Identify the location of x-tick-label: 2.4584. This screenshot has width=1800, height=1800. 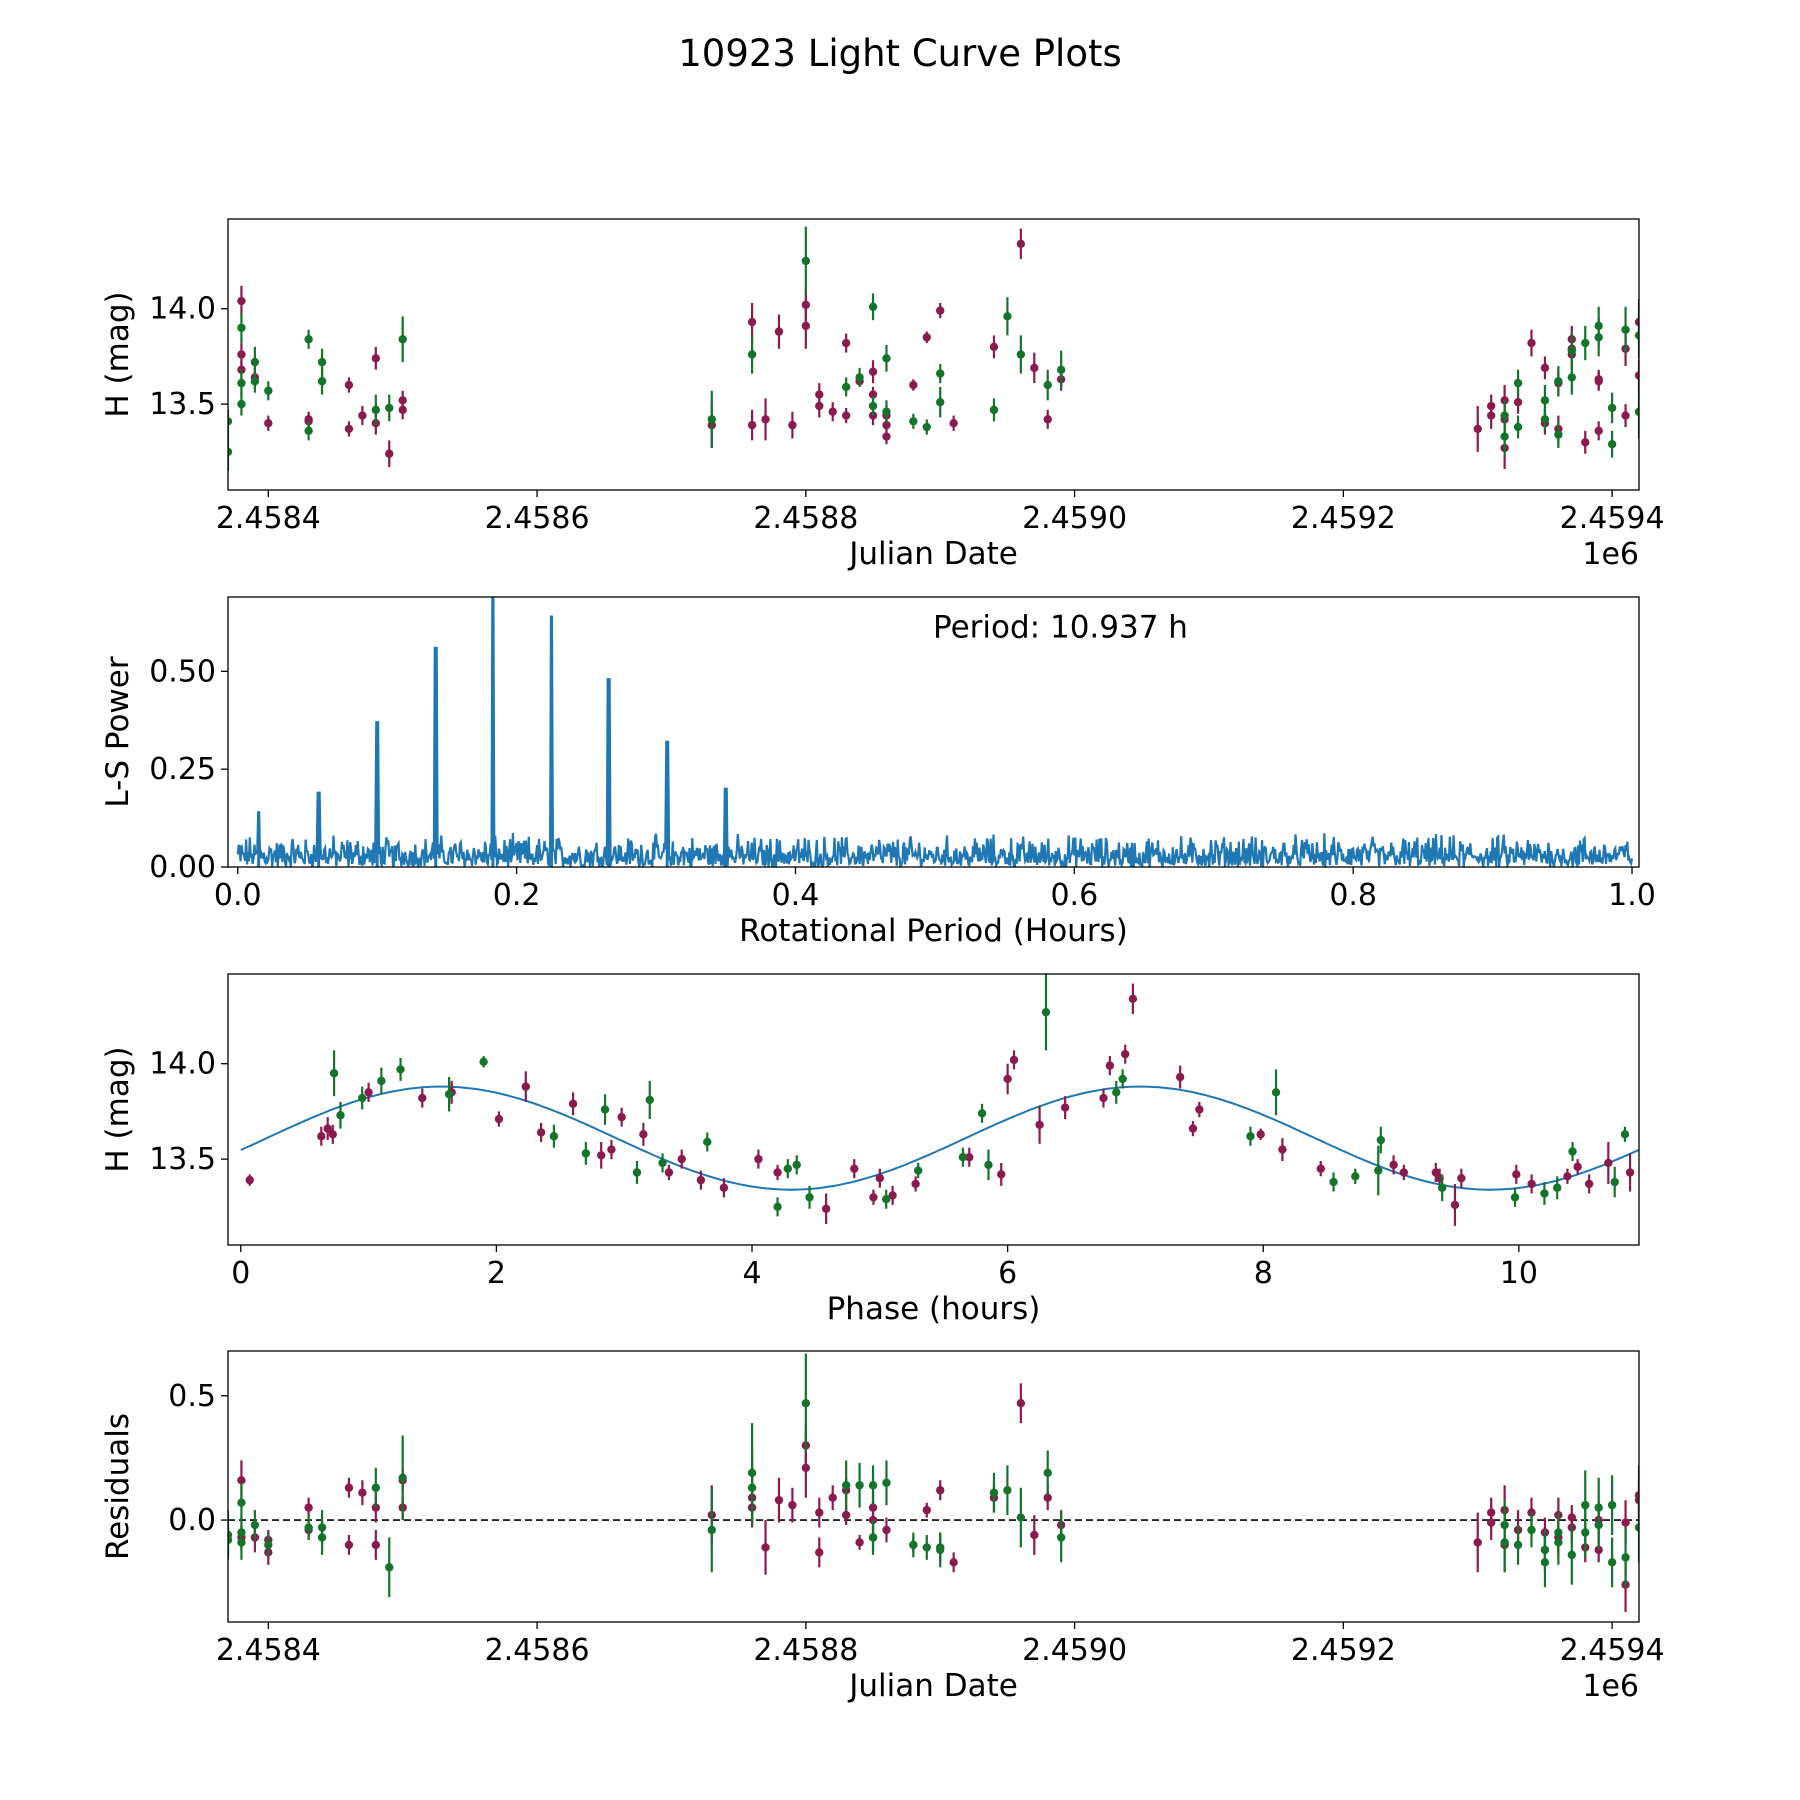
(268, 518).